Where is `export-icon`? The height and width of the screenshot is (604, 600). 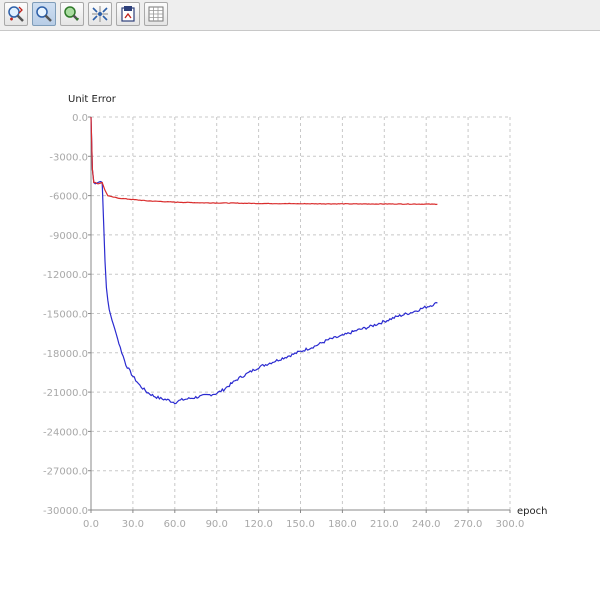 export-icon is located at coordinates (128, 14).